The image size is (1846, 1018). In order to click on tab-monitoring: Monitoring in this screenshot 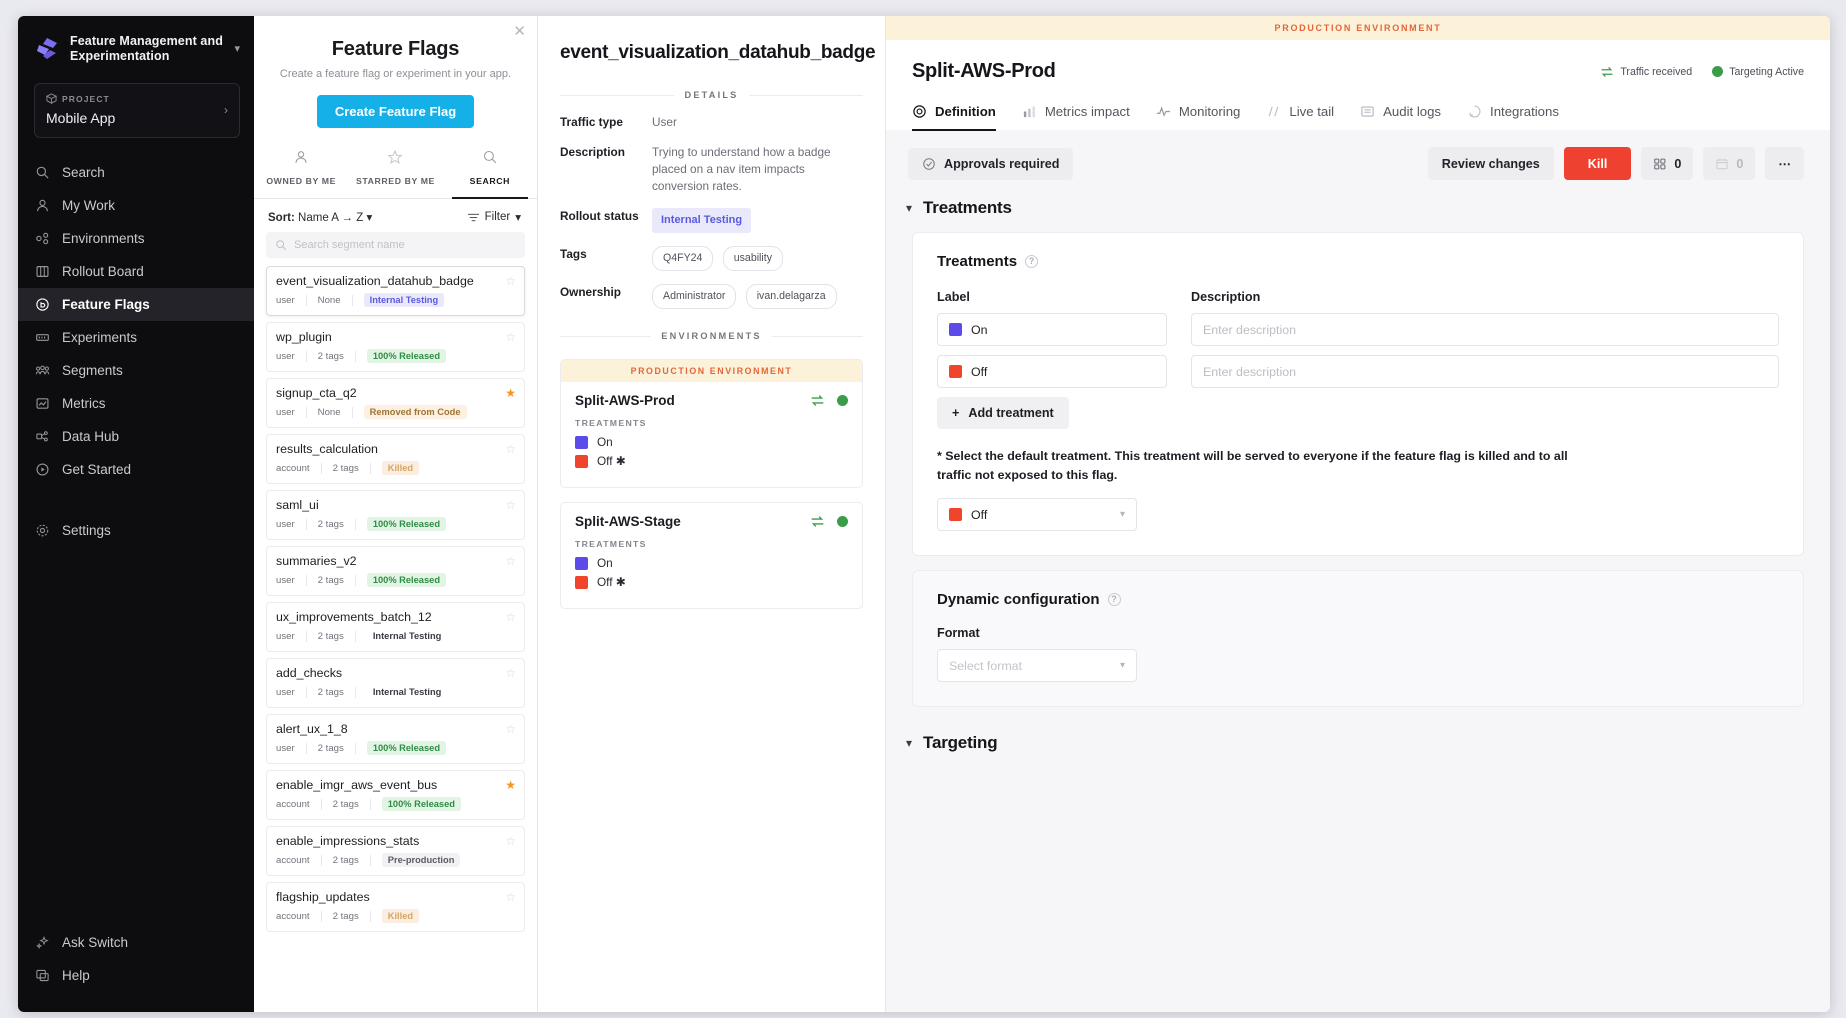, I will do `click(1198, 117)`.